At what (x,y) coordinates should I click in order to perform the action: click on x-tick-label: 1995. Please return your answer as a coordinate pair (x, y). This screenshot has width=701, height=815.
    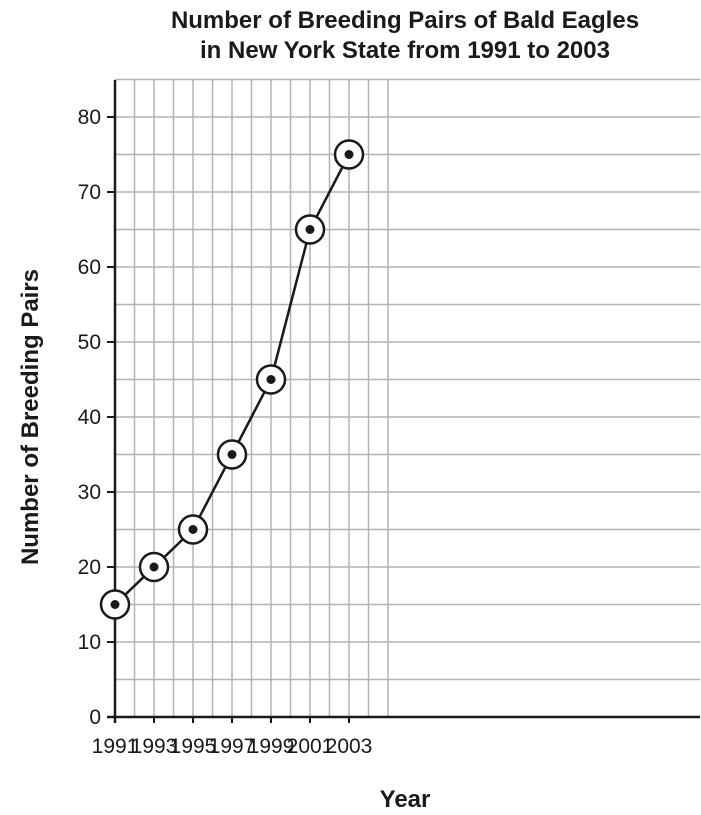
    Looking at the image, I should click on (193, 746).